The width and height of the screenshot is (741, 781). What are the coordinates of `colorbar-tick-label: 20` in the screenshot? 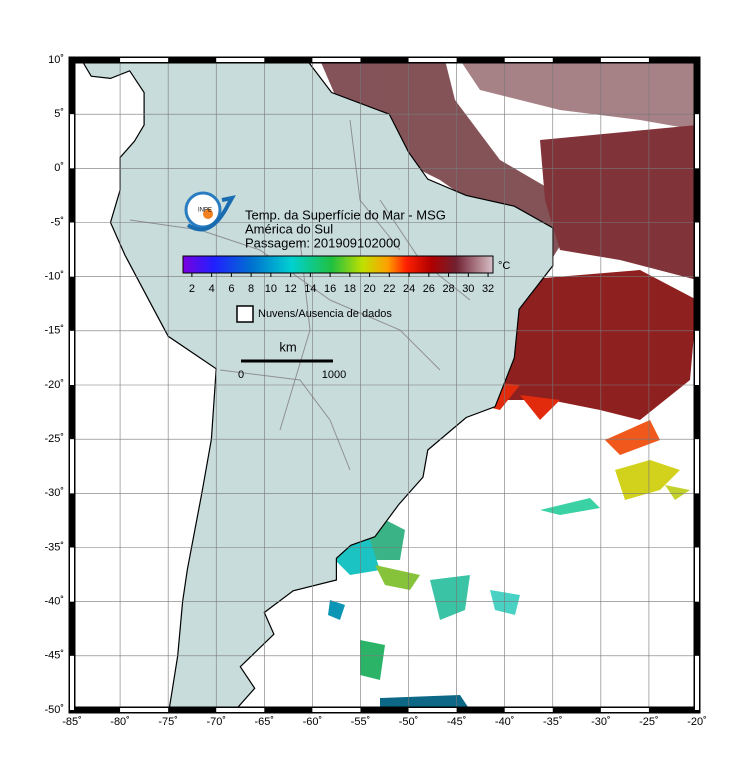 It's located at (369, 289).